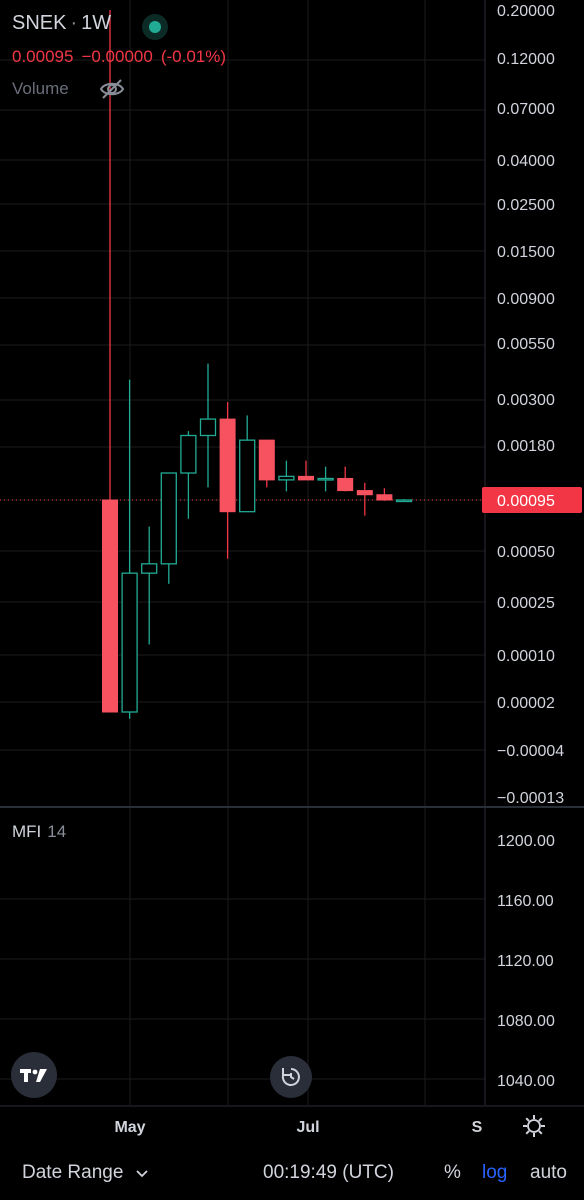  I want to click on interval-label: 1W, so click(96, 23).